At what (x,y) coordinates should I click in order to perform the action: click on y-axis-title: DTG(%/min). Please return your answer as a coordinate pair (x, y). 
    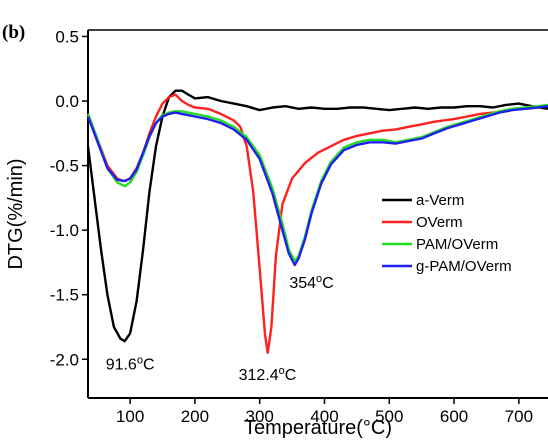
    Looking at the image, I should click on (16, 213).